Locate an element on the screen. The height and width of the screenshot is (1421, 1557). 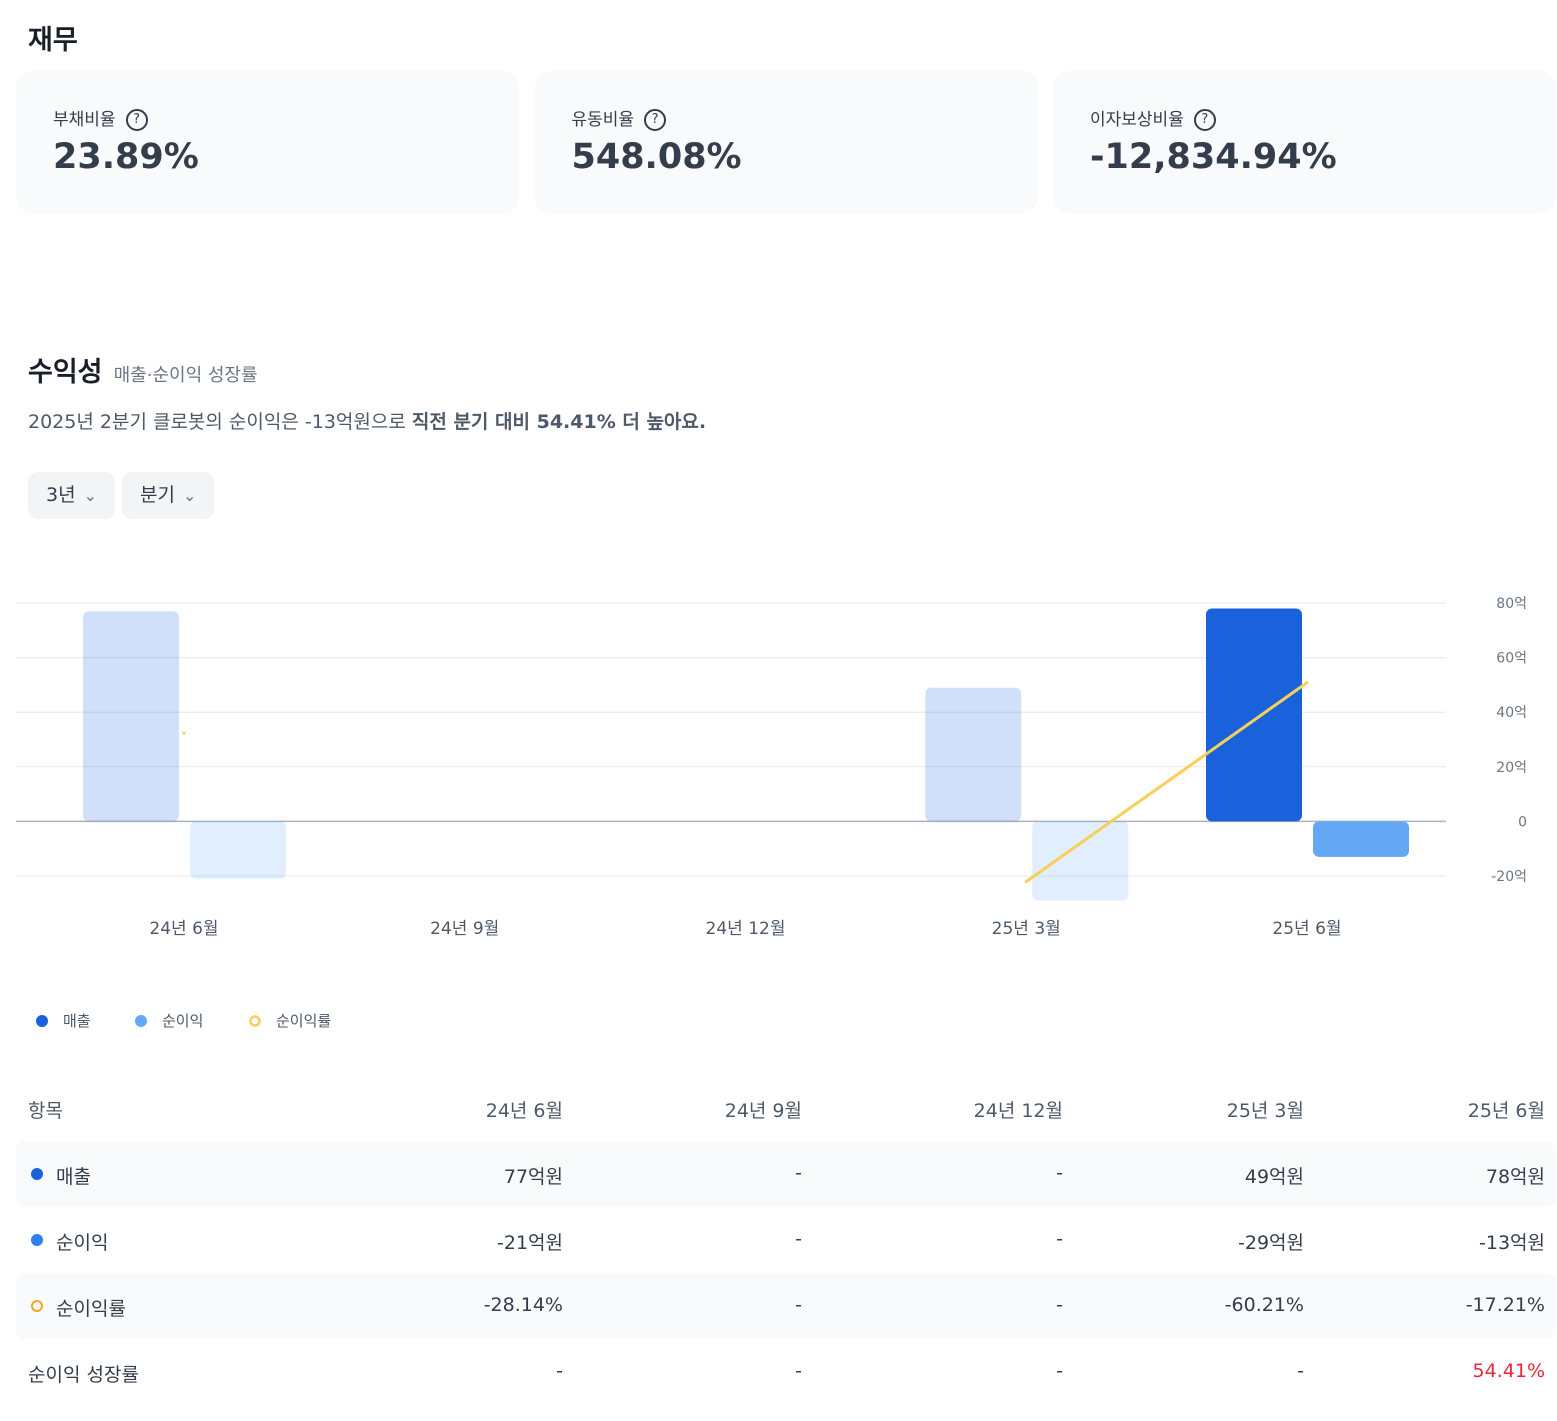
metric-label-text: 유동비율 is located at coordinates (603, 120).